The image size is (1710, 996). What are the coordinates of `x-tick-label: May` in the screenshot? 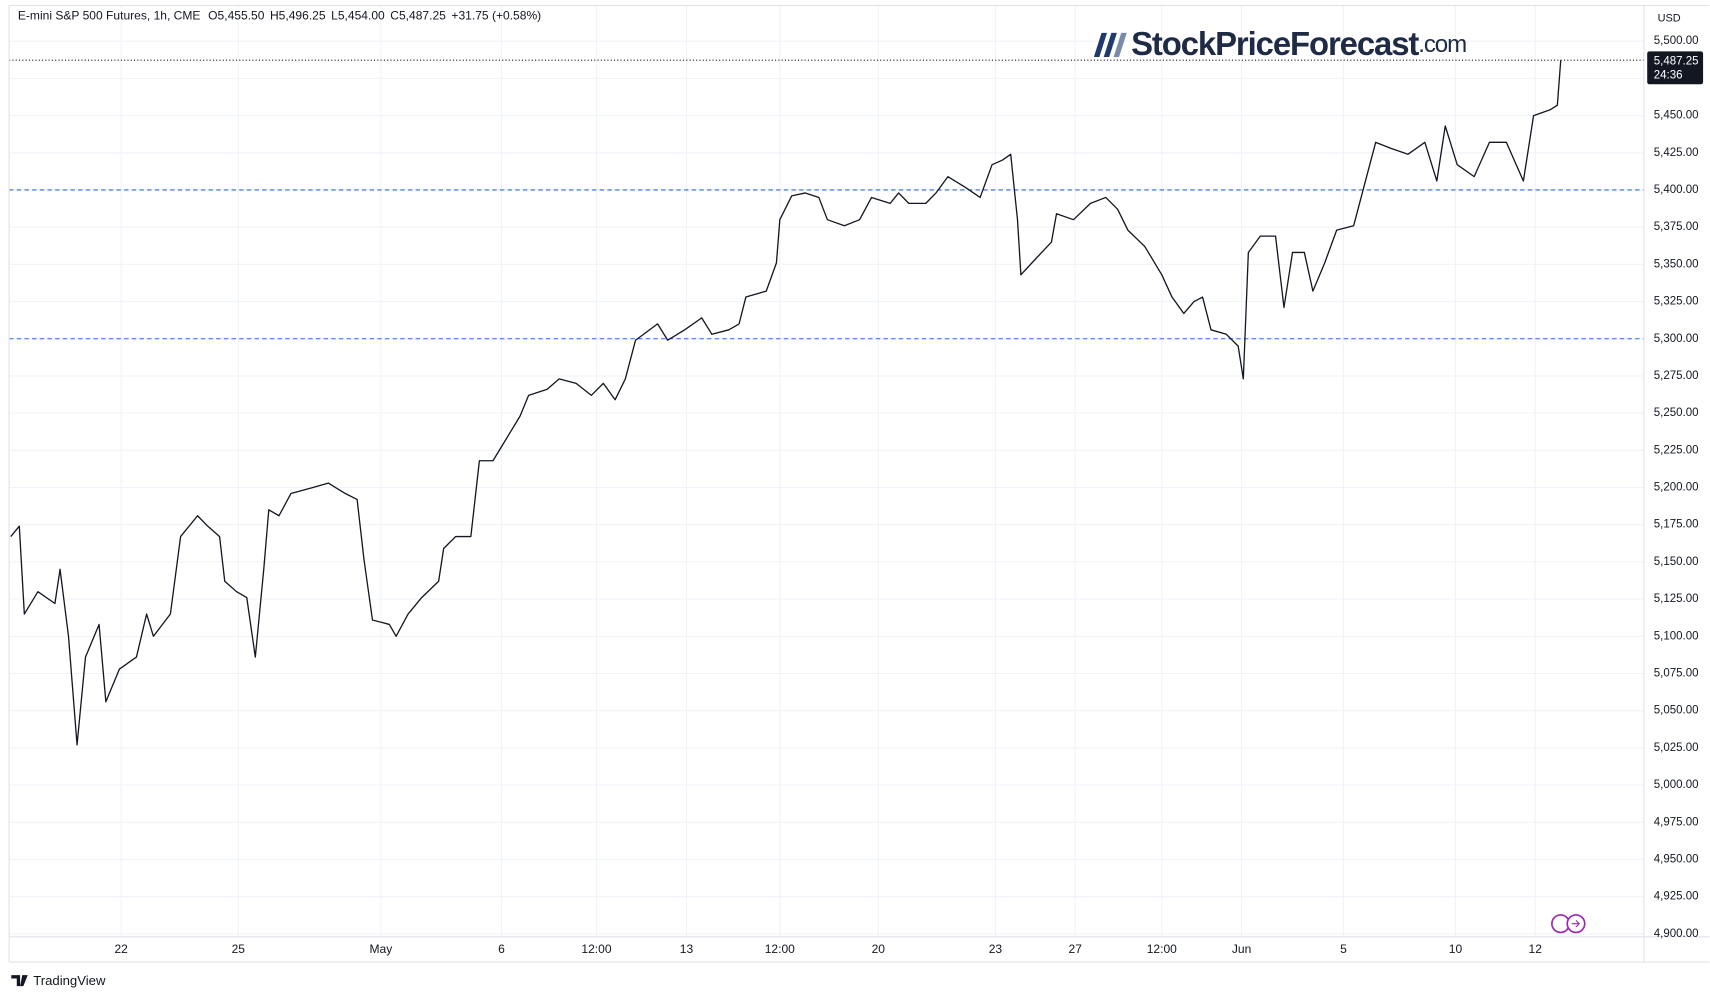 It's located at (381, 949).